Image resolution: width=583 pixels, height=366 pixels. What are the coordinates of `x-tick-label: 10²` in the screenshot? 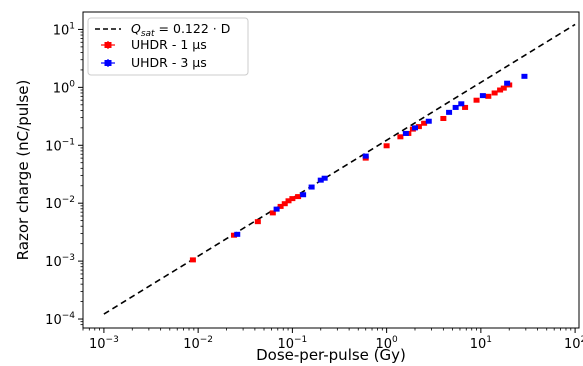 It's located at (573, 343).